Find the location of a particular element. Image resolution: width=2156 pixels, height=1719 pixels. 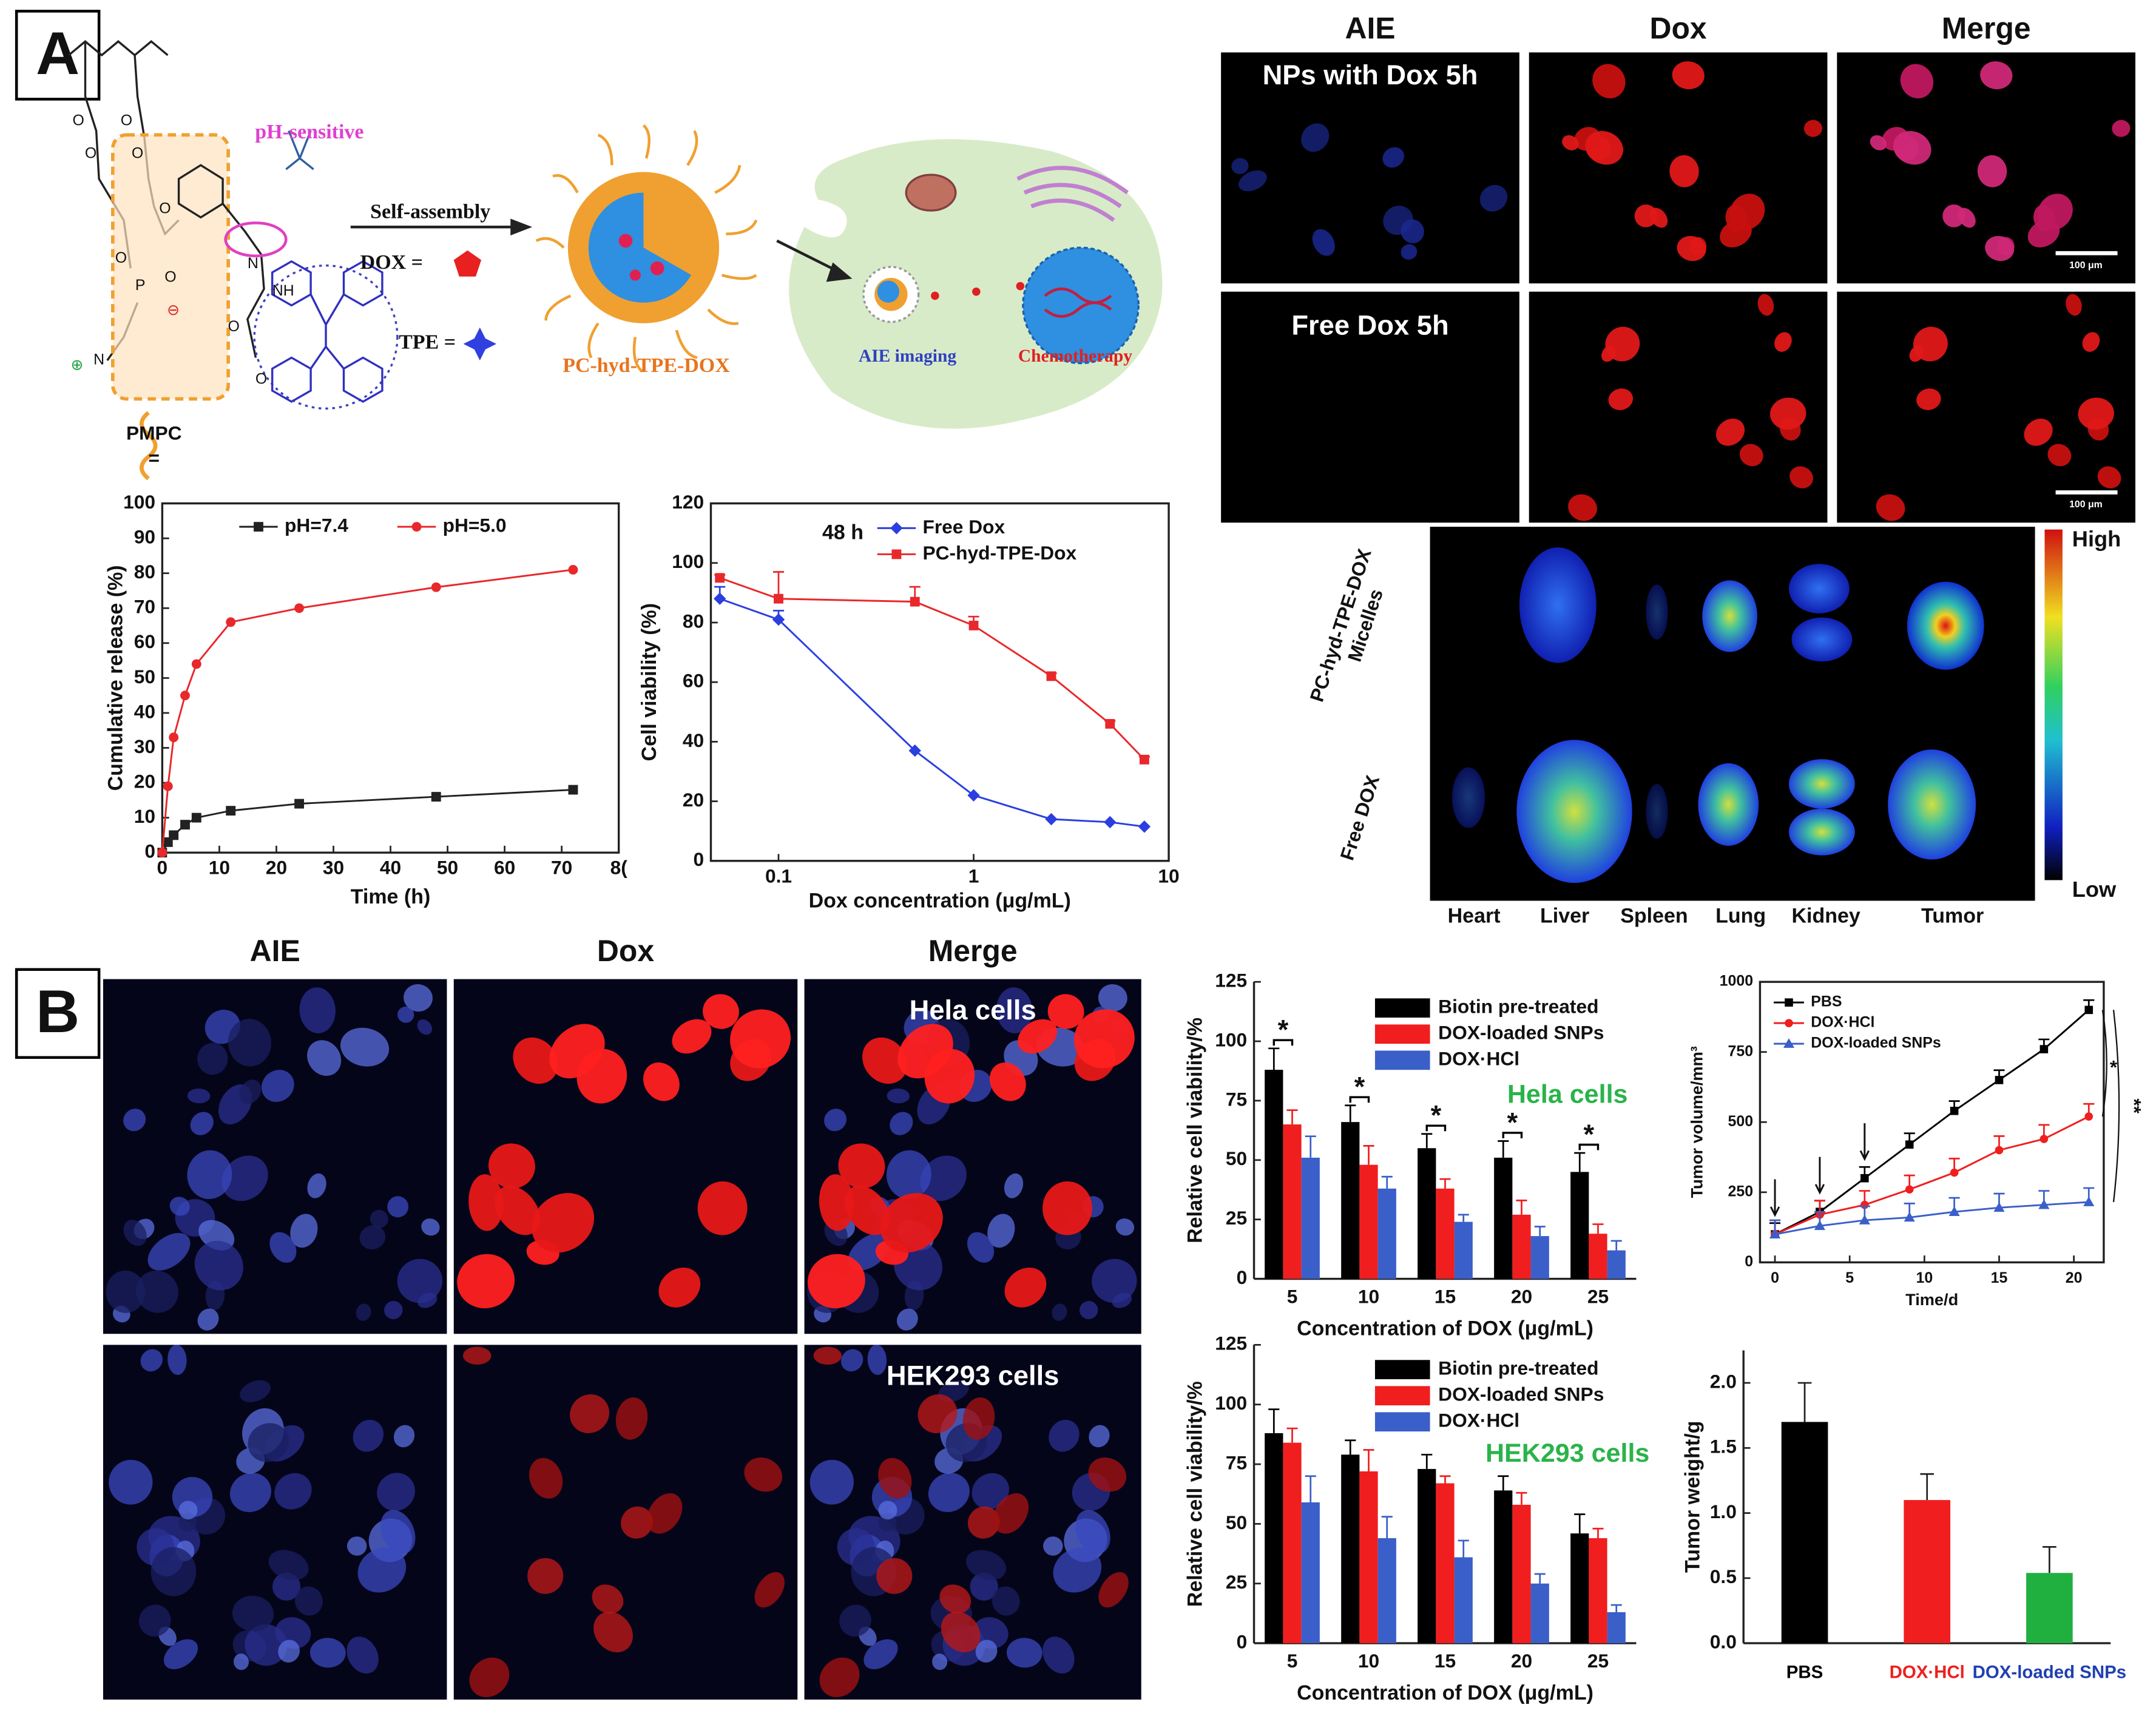

y-tick-label: 30 is located at coordinates (145, 746).